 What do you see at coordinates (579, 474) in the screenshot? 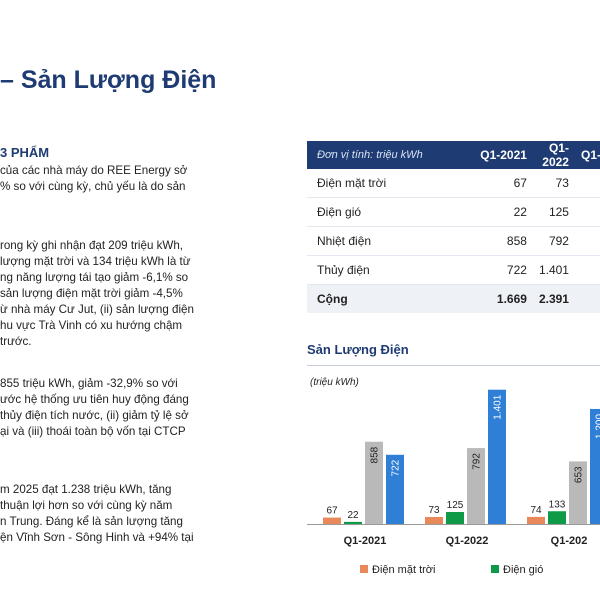
I see `data-label: 653` at bounding box center [579, 474].